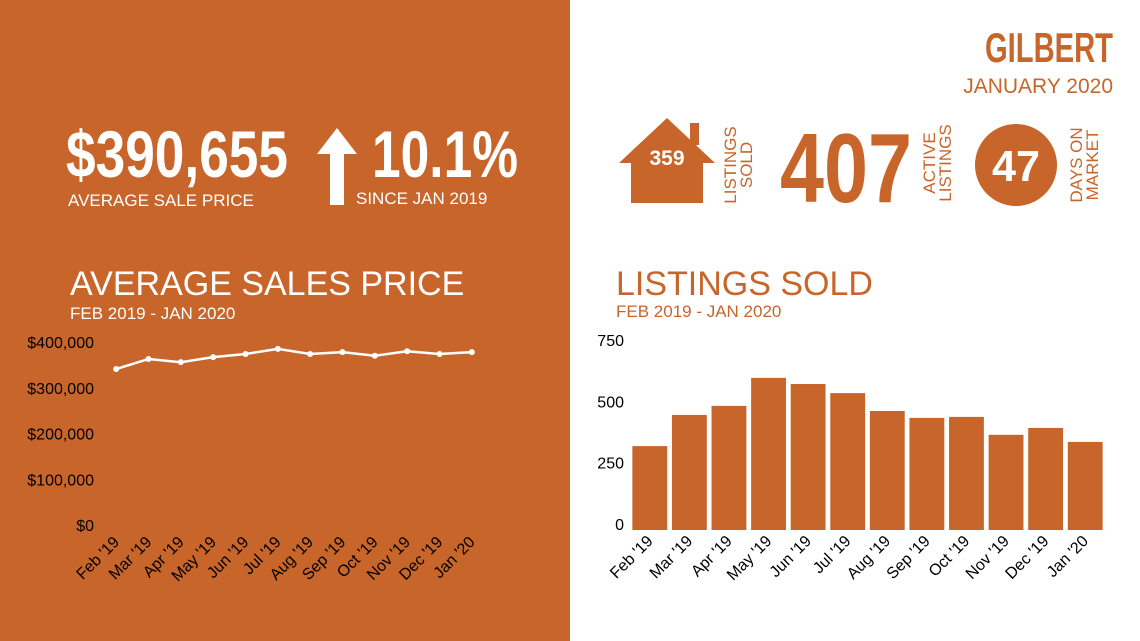 This screenshot has width=1140, height=641. I want to click on change-label: SINCE JAN 2019, so click(421, 198).